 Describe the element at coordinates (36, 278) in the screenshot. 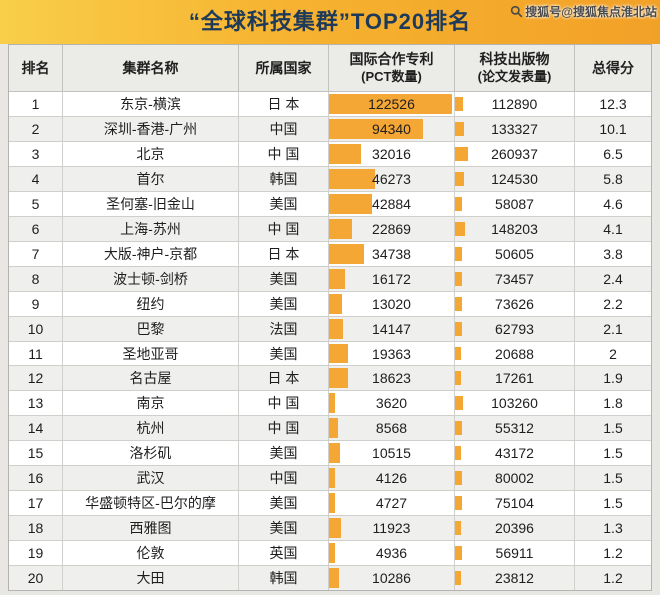

I see `rank-cell: 8` at that location.